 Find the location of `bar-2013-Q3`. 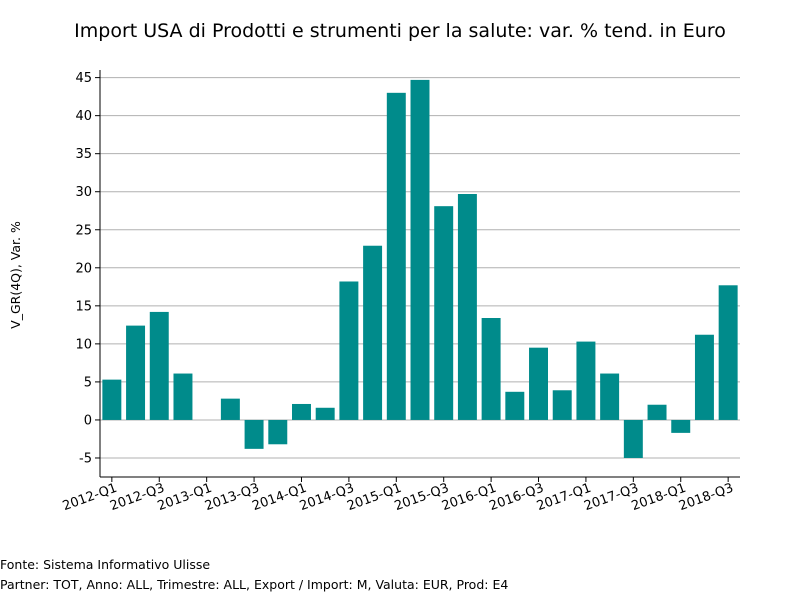

bar-2013-Q3 is located at coordinates (254, 434).